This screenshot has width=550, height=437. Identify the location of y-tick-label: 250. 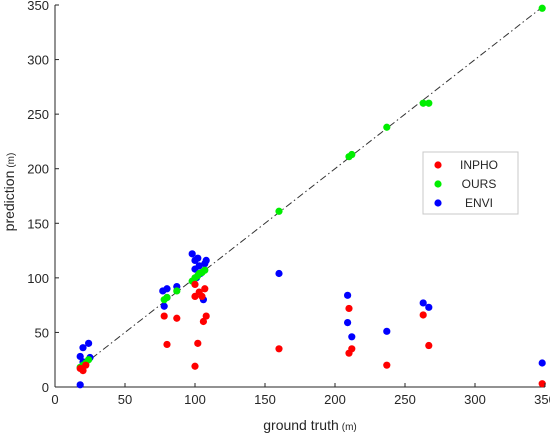
(38, 114).